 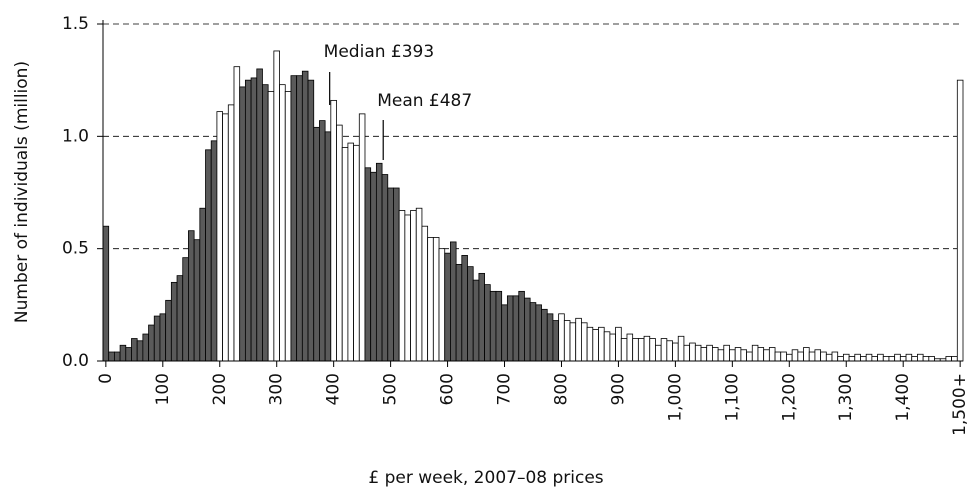 I want to click on x-tick-label: 1,400, so click(x=903, y=397).